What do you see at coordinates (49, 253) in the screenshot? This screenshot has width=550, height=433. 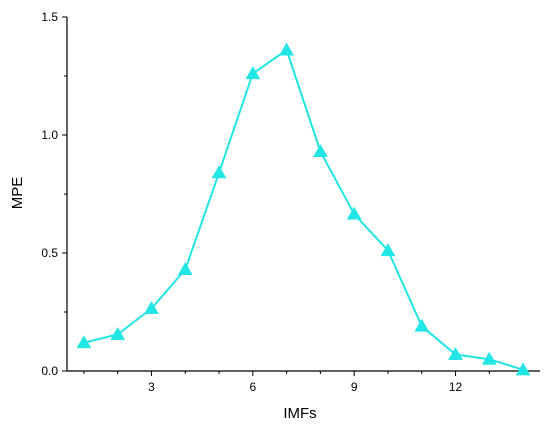 I see `y-tick-label: 0.5` at bounding box center [49, 253].